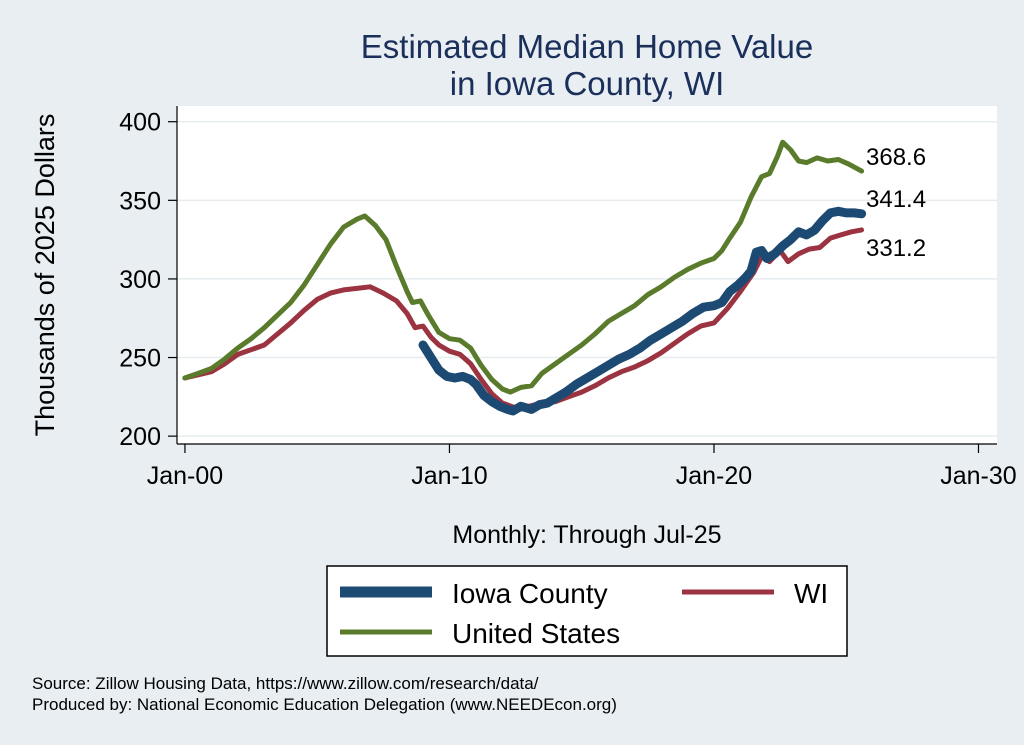 Image resolution: width=1024 pixels, height=745 pixels. I want to click on x-axis-label: Monthly: Through Jul-25, so click(586, 535).